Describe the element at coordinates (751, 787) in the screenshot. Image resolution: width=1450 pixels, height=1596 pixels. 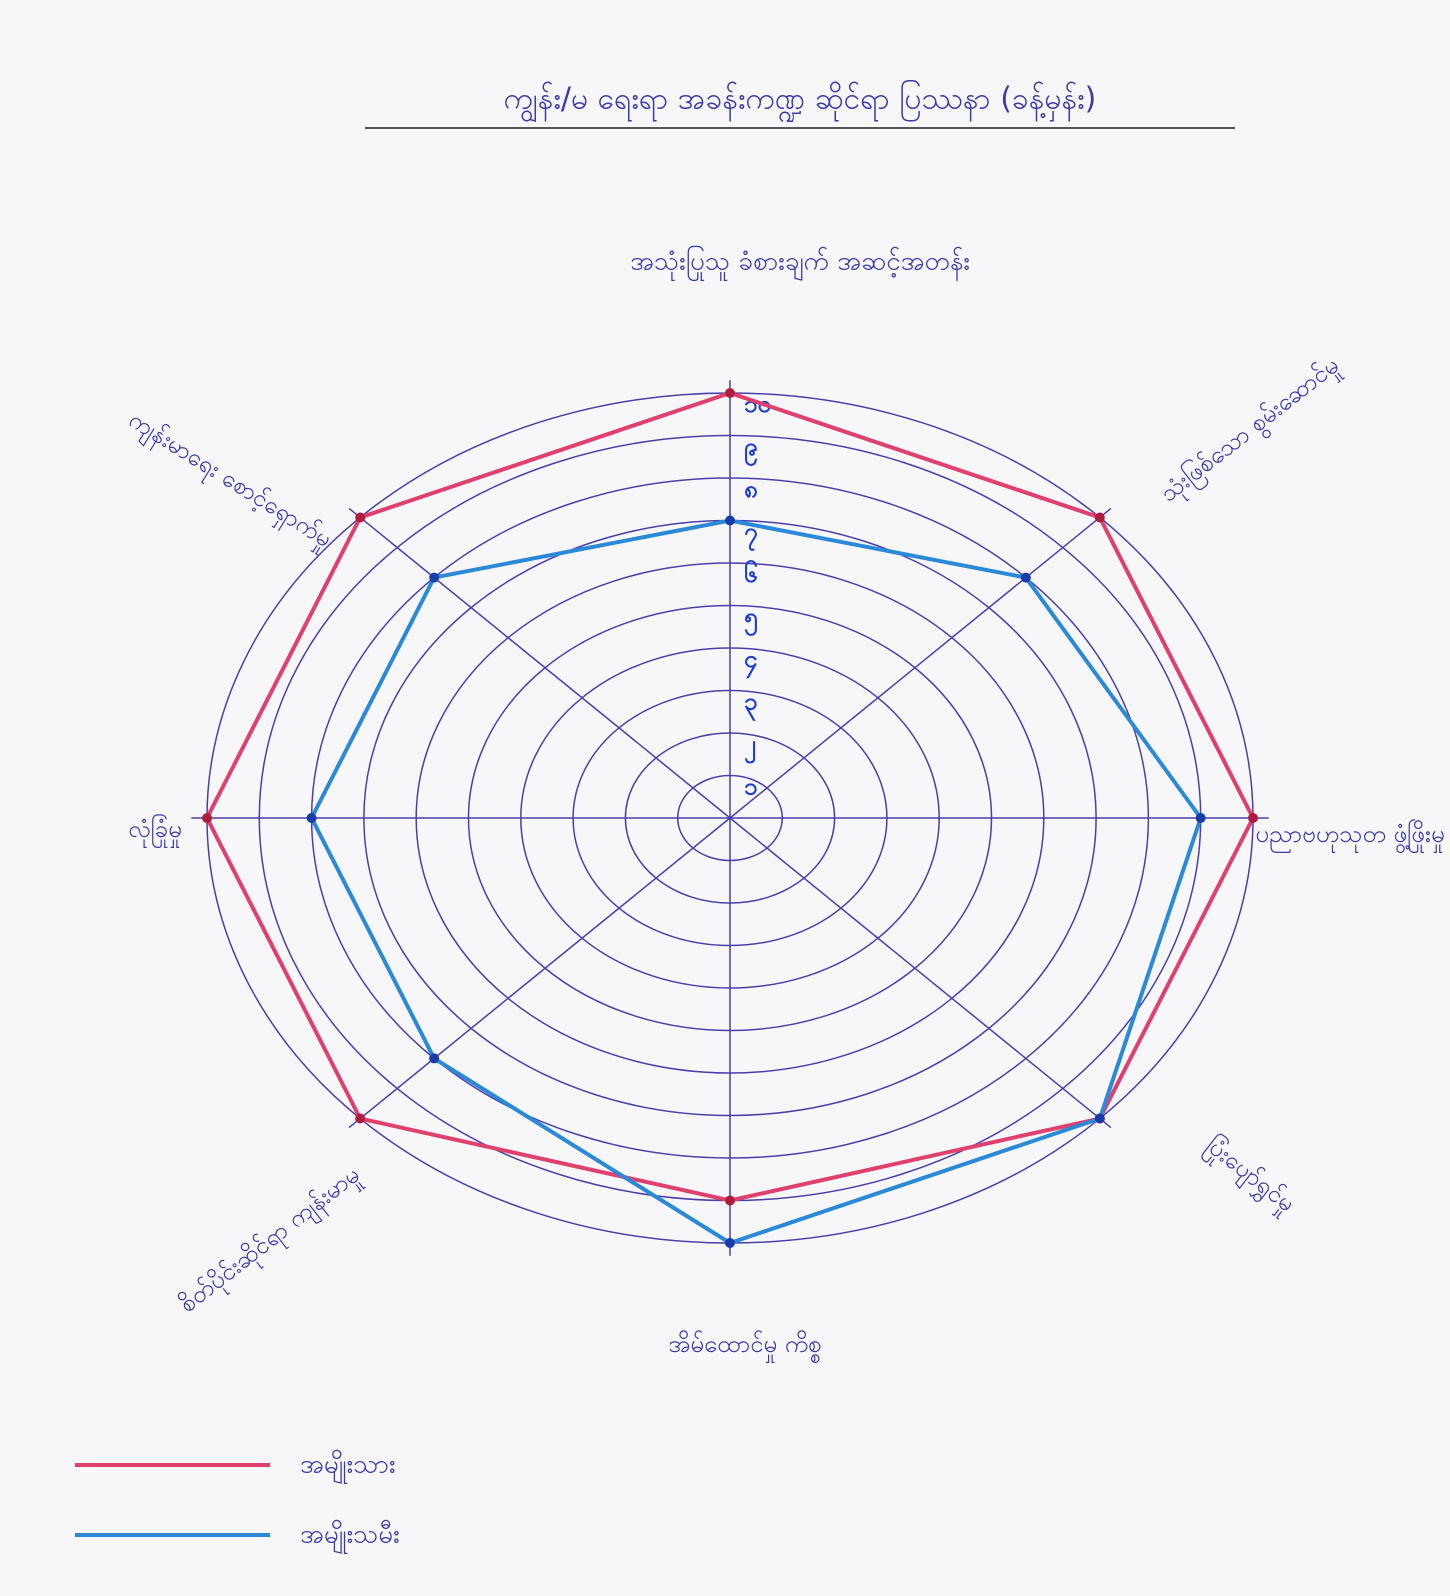
I see `r-tick-label: ၁` at that location.